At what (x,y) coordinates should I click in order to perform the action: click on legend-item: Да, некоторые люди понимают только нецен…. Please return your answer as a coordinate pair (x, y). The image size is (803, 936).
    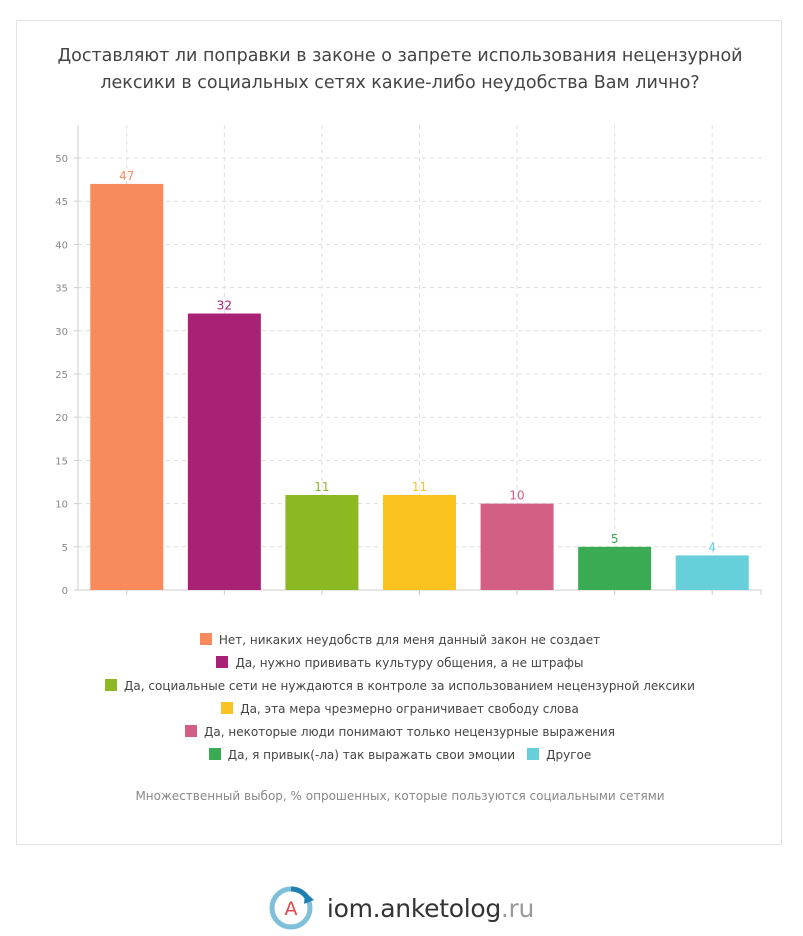
    Looking at the image, I should click on (400, 732).